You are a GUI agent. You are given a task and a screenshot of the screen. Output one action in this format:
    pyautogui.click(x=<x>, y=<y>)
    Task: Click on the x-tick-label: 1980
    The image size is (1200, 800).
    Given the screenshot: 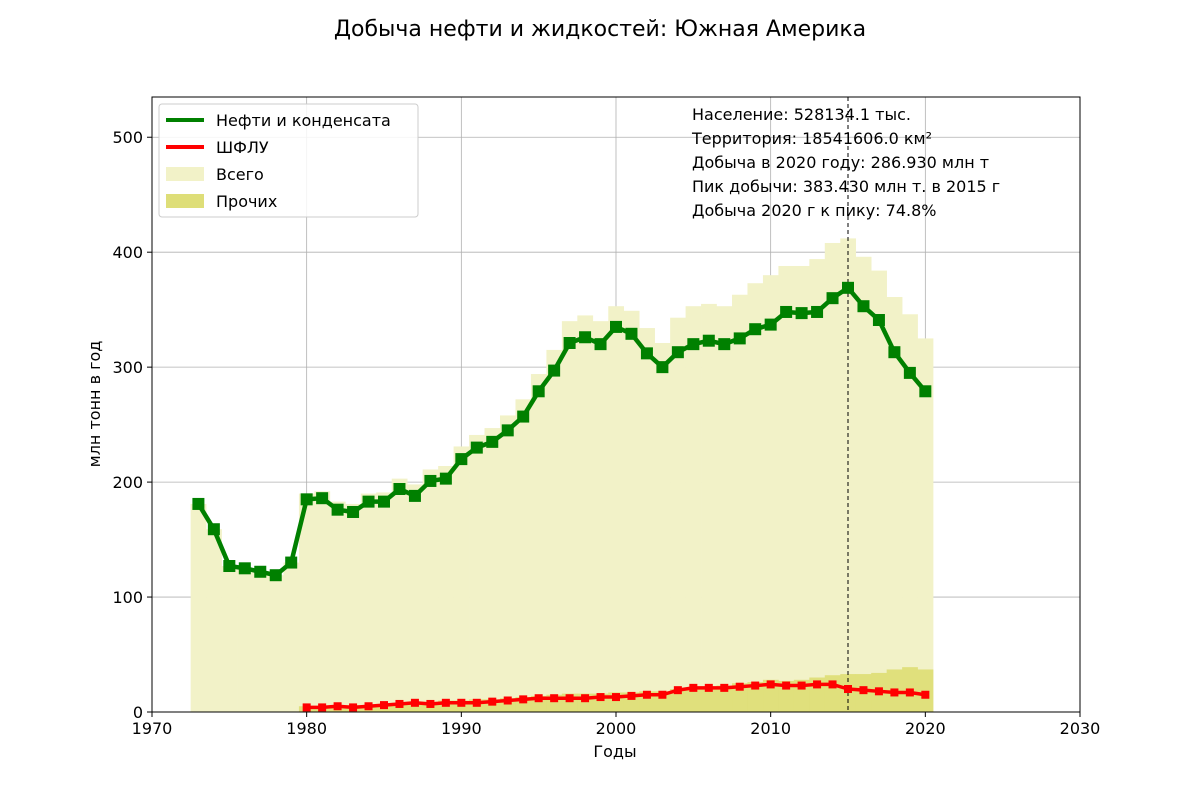 What is the action you would take?
    pyautogui.click(x=306, y=728)
    